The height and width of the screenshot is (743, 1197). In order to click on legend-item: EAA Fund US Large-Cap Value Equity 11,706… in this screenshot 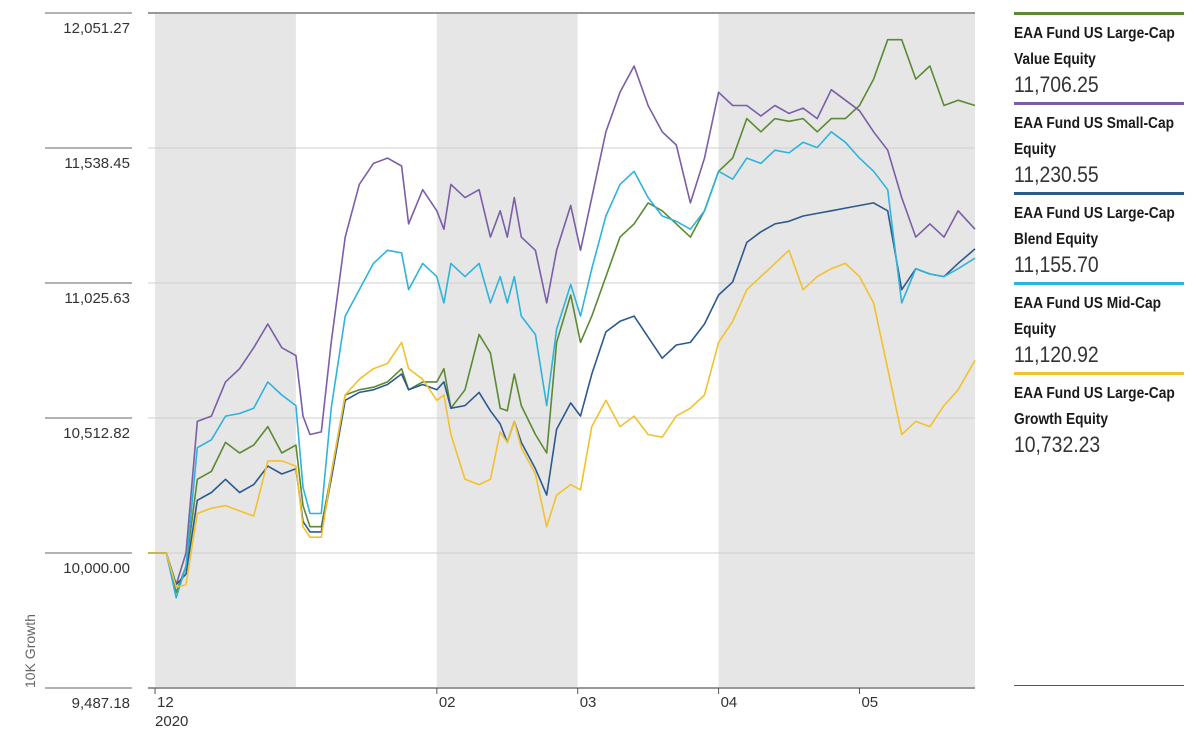, I will do `click(1099, 57)`.